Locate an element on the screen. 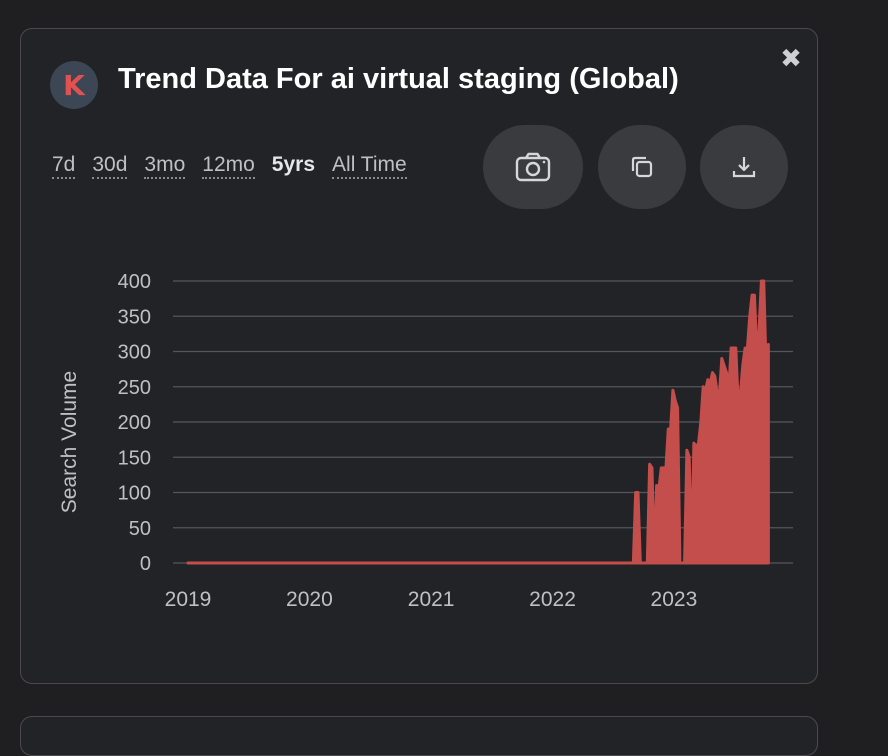 Image resolution: width=888 pixels, height=756 pixels. close-icon: ✖ is located at coordinates (791, 58).